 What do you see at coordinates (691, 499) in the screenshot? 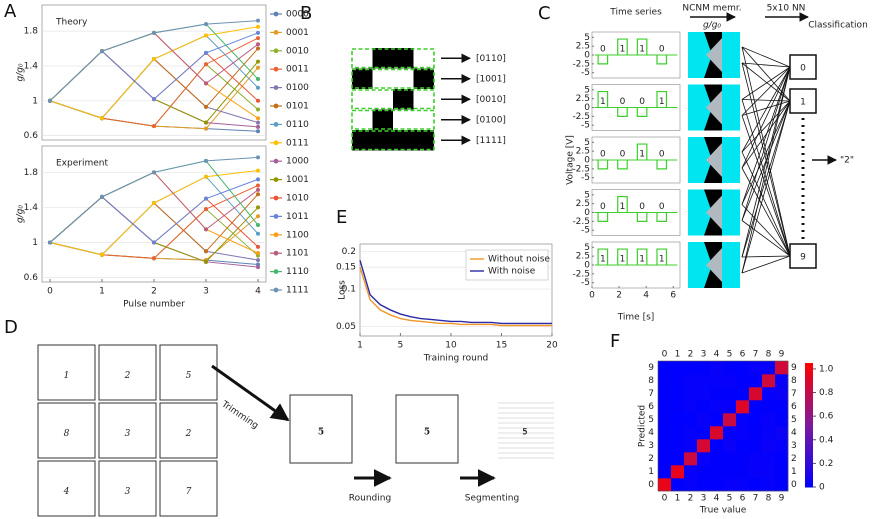
I see `x-tick-label: 2` at bounding box center [691, 499].